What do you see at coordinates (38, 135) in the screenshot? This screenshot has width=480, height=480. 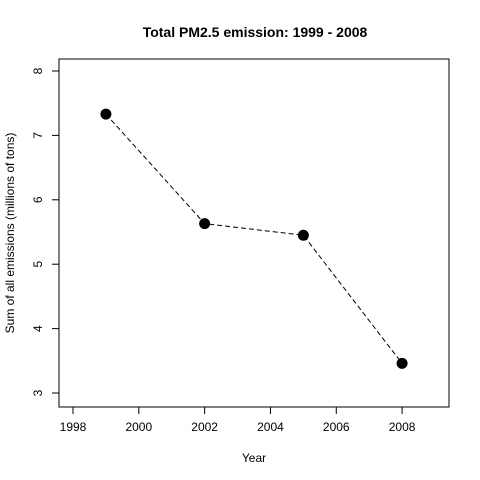 I see `y-tick-label: 7` at bounding box center [38, 135].